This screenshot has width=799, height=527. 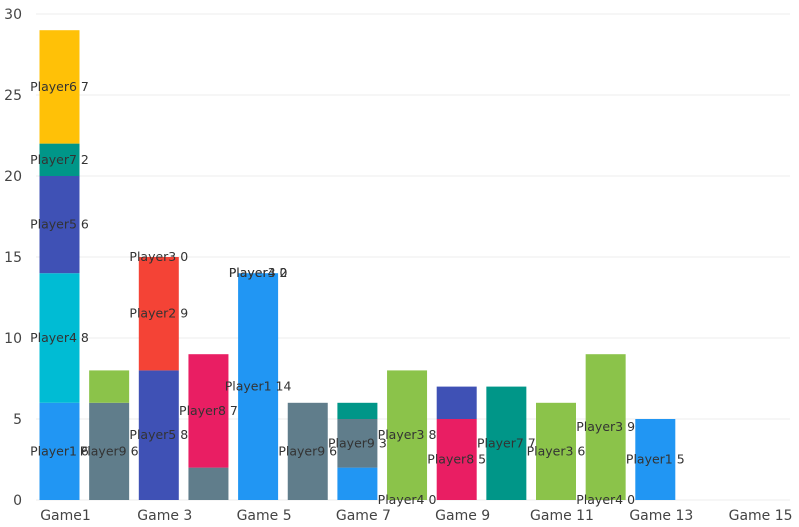 I want to click on segment-label: Player5 6, so click(x=59, y=224).